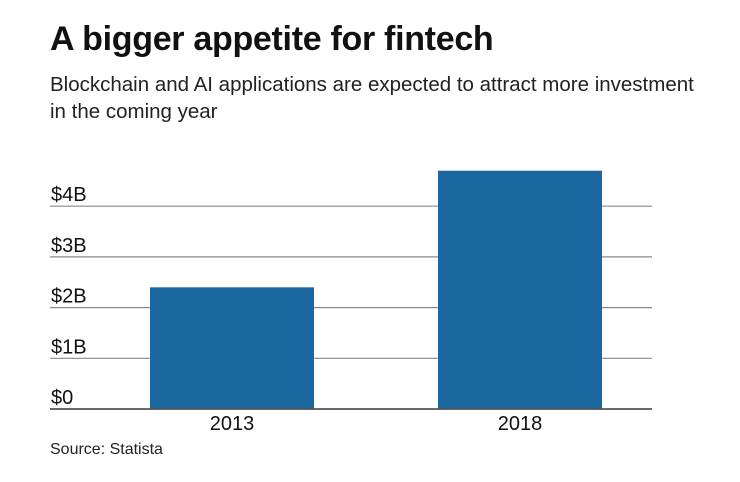  Describe the element at coordinates (232, 424) in the screenshot. I see `x-tick-label: 2013` at that location.